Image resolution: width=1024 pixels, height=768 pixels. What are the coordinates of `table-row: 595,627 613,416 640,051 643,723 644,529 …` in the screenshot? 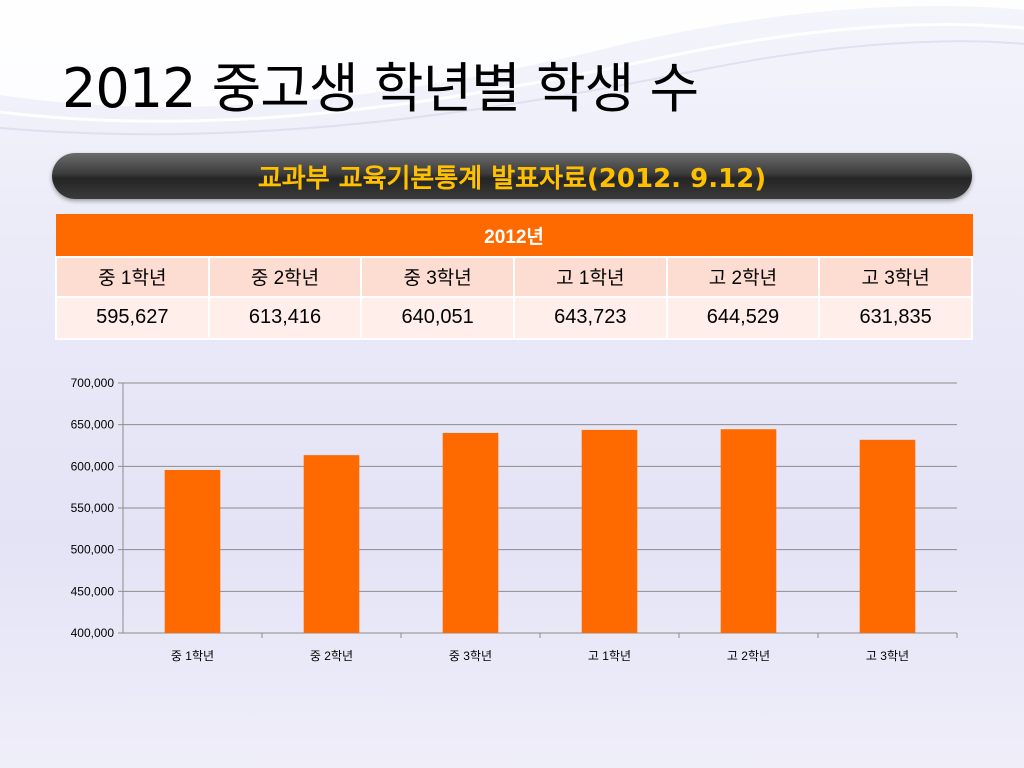 It's located at (514, 317).